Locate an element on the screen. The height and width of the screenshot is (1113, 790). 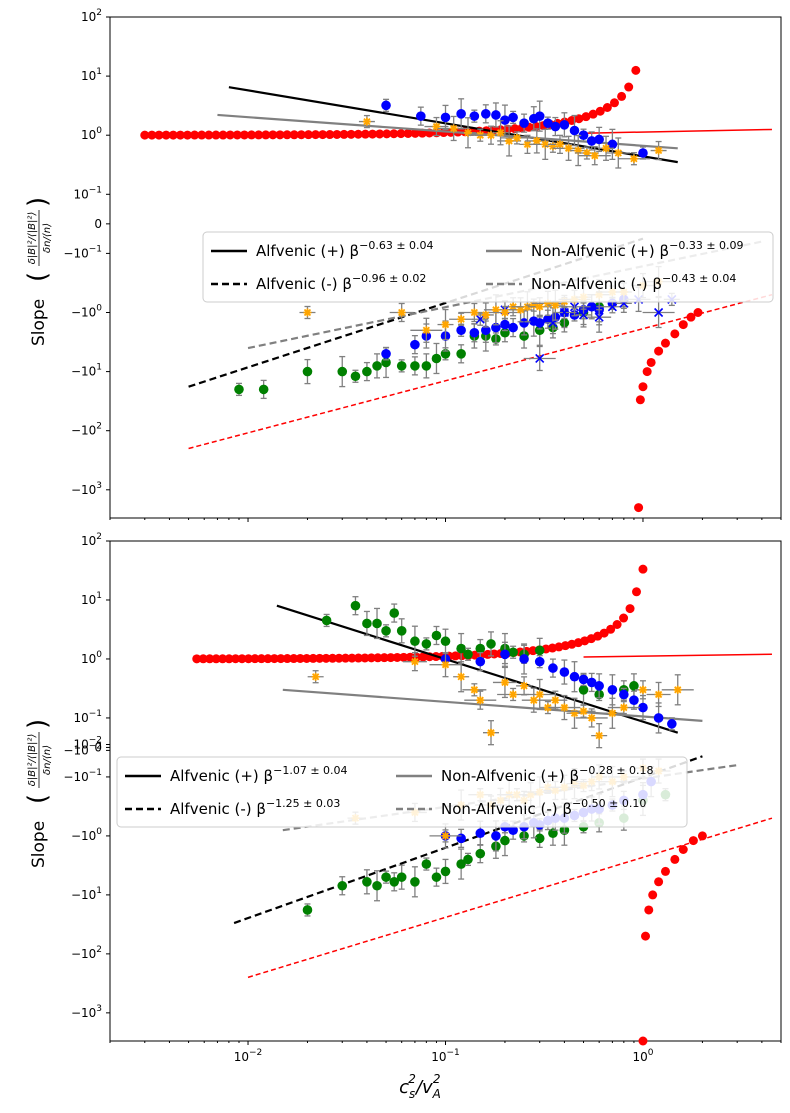
fit-line-theory-minus is located at coordinates (480, 371).